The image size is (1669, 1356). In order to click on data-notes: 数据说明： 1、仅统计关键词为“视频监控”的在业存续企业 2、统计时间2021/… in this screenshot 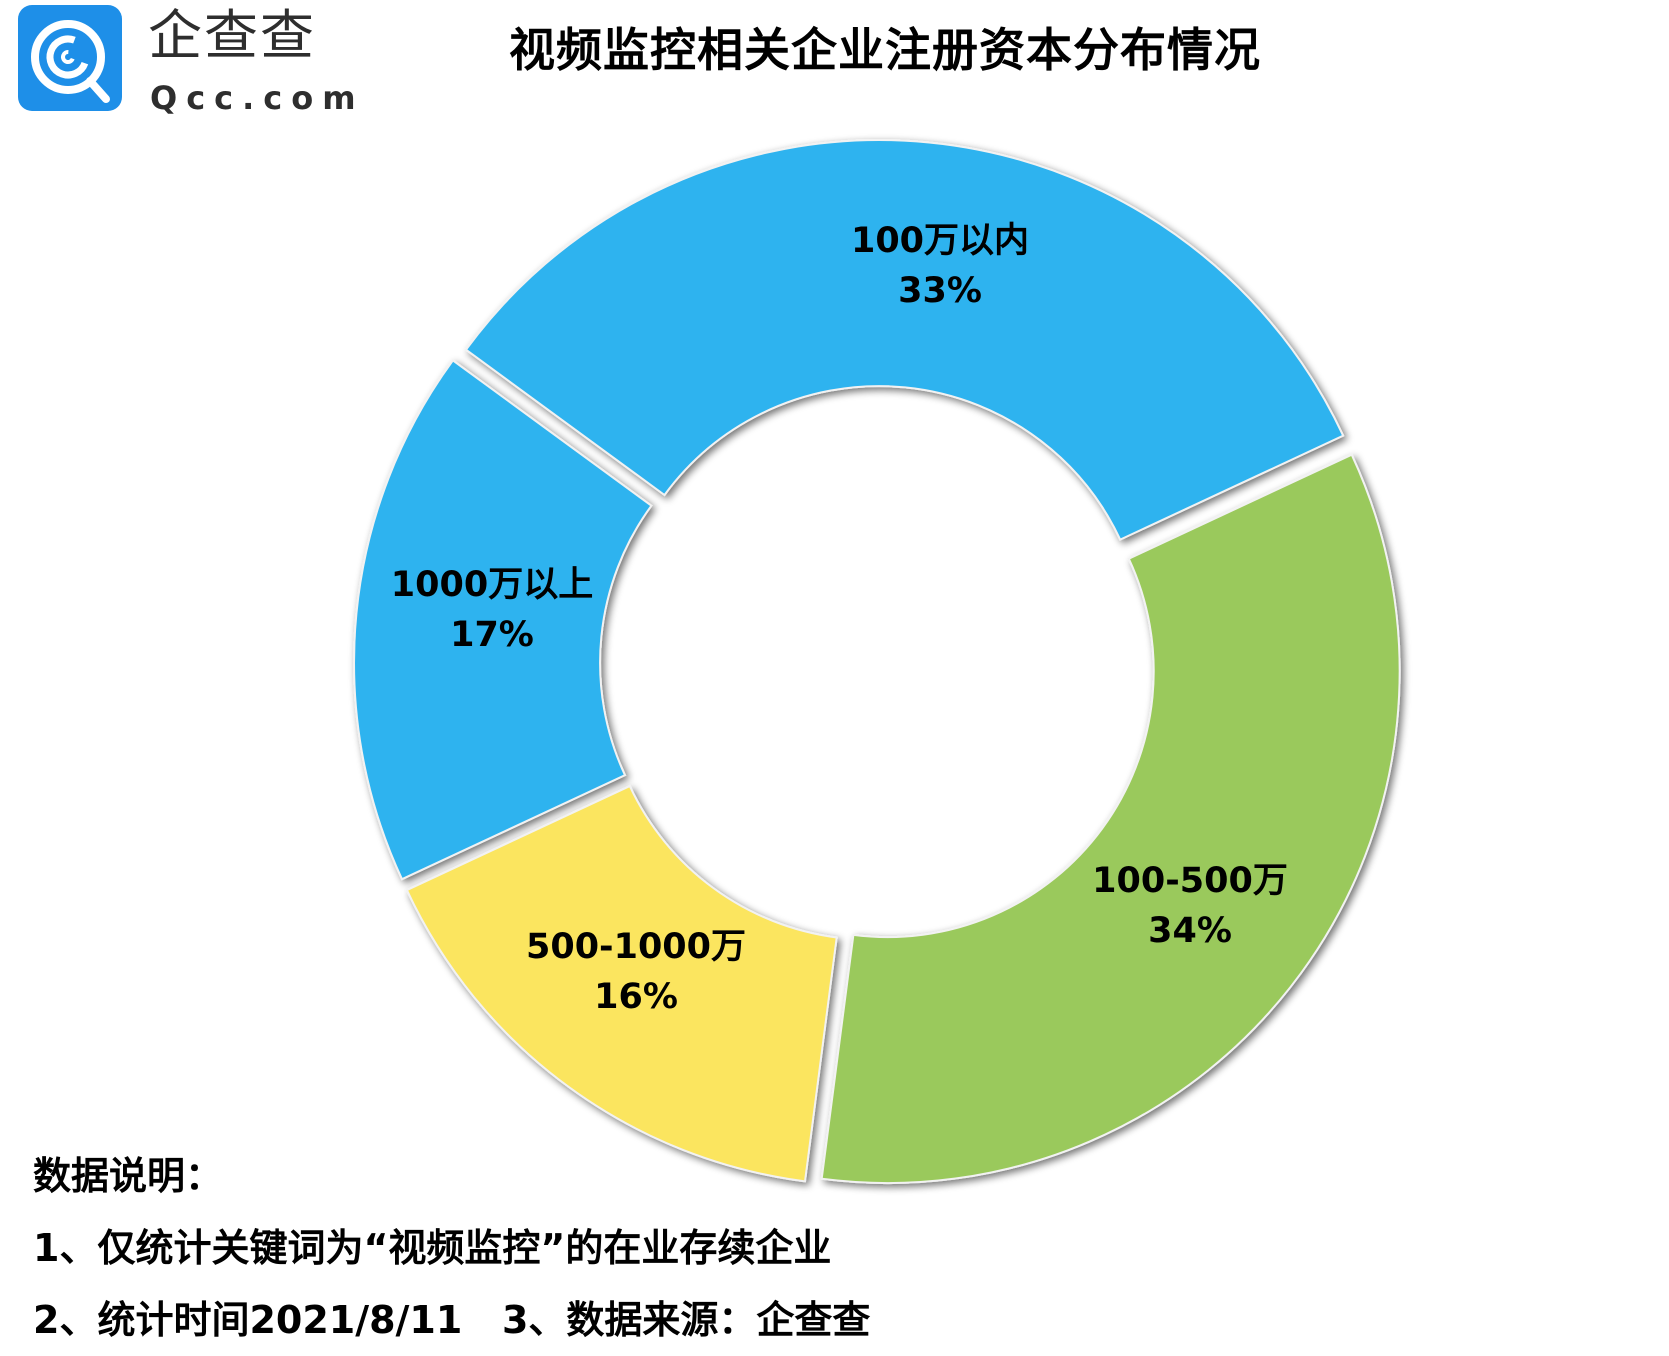, I will do `click(451, 1248)`.